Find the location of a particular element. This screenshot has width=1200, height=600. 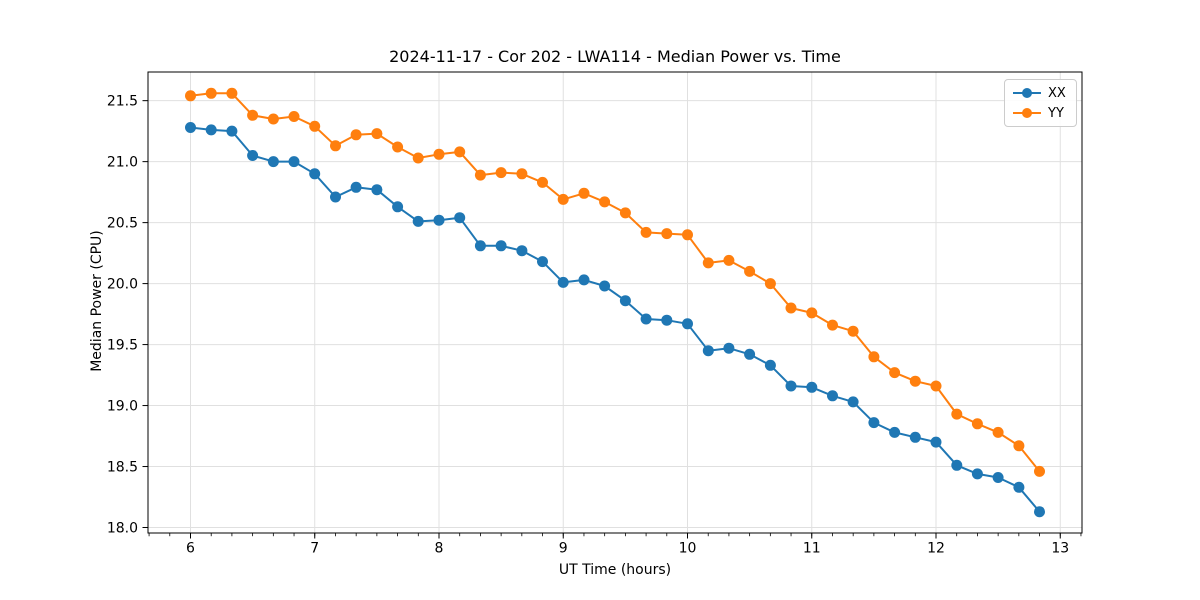

x-axis-label: UT Time (hours) is located at coordinates (615, 570).